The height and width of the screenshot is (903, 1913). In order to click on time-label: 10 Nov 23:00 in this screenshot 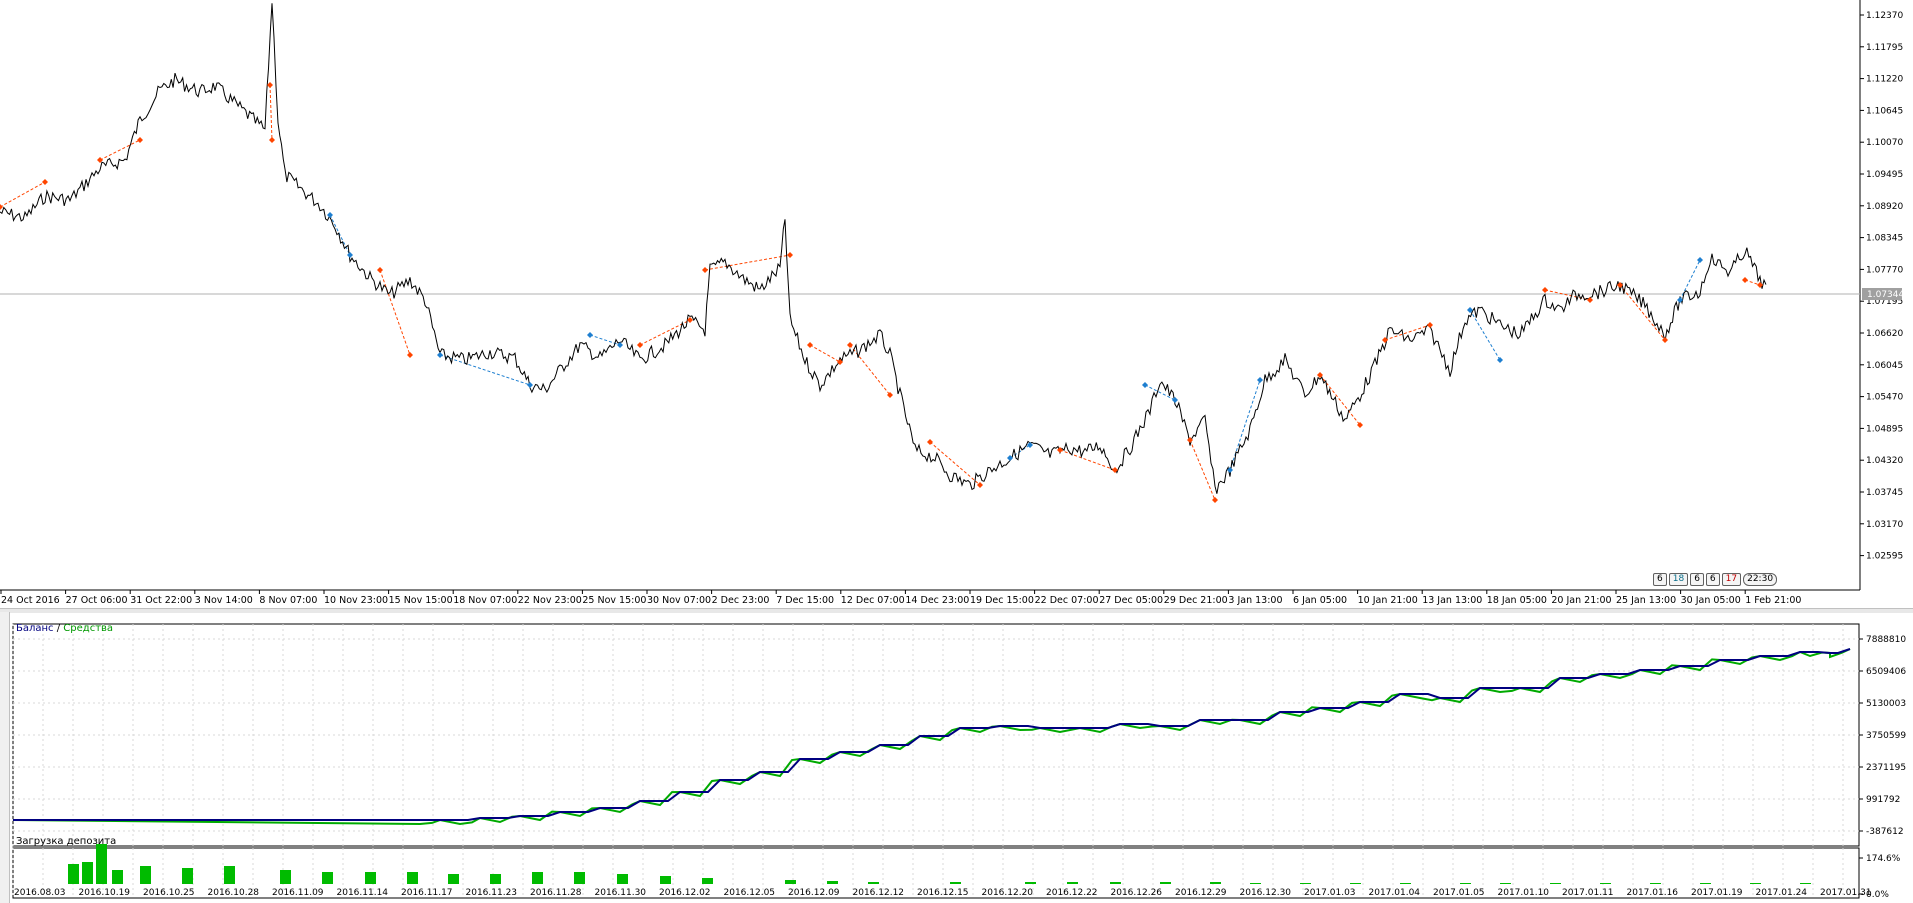, I will do `click(356, 600)`.